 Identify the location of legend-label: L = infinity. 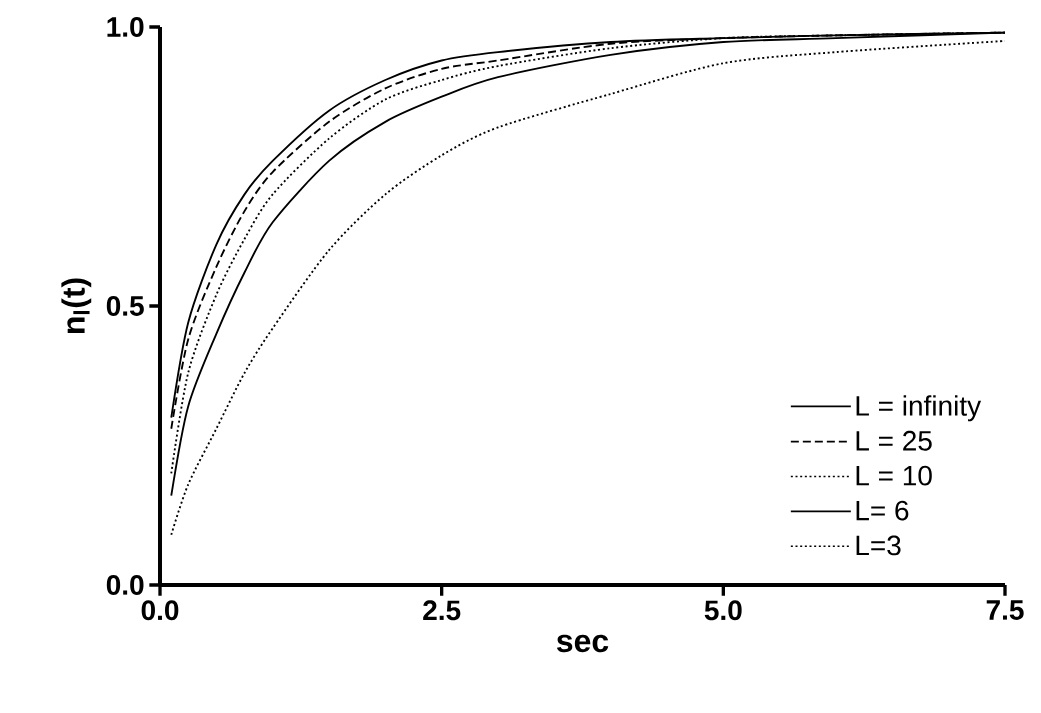
(919, 408).